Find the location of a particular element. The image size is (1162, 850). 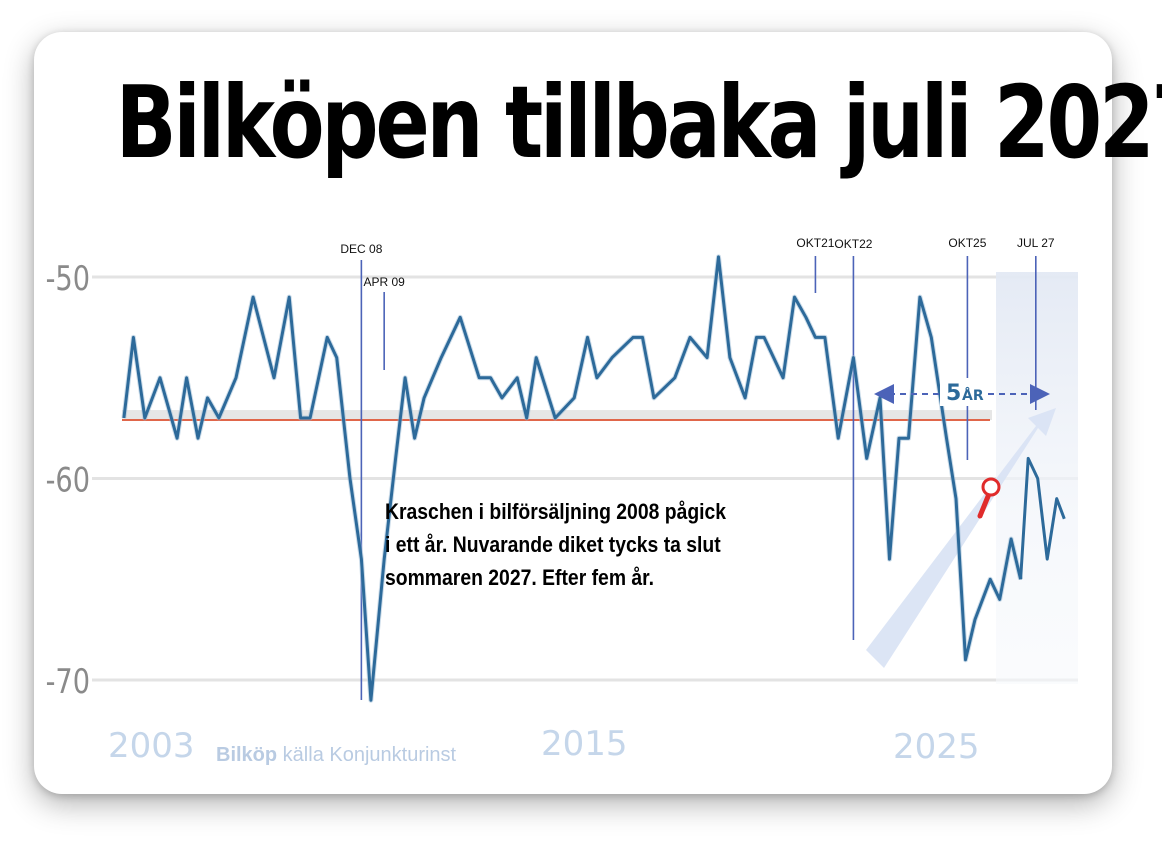

current-value-marker is located at coordinates (991, 487).